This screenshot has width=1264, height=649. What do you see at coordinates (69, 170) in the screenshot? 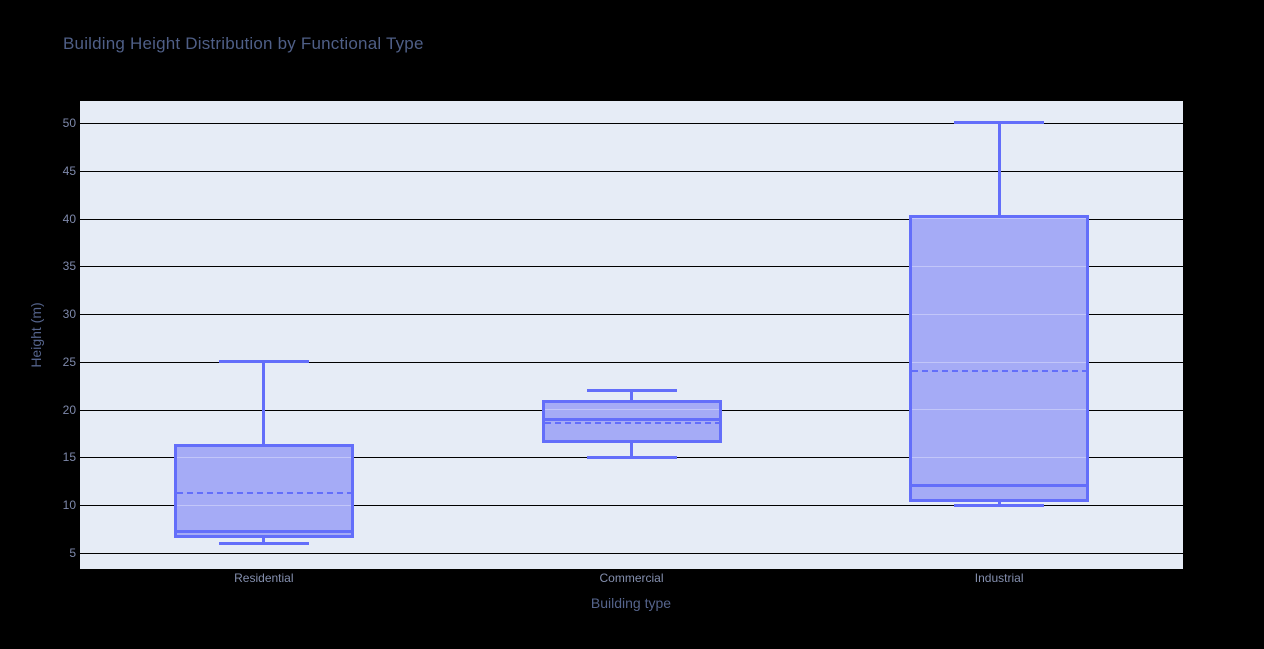
I see `y-tick-label: 45` at bounding box center [69, 170].